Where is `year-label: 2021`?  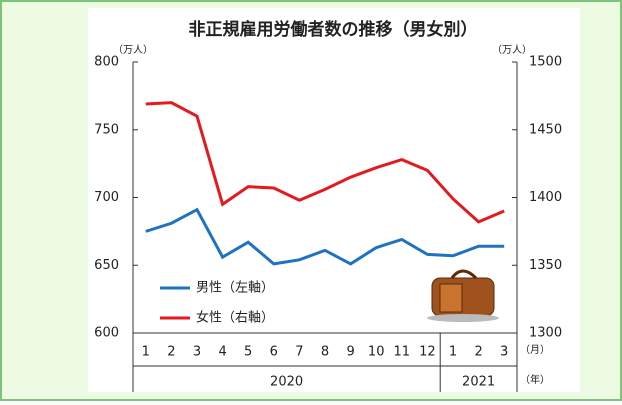 year-label: 2021 is located at coordinates (478, 382).